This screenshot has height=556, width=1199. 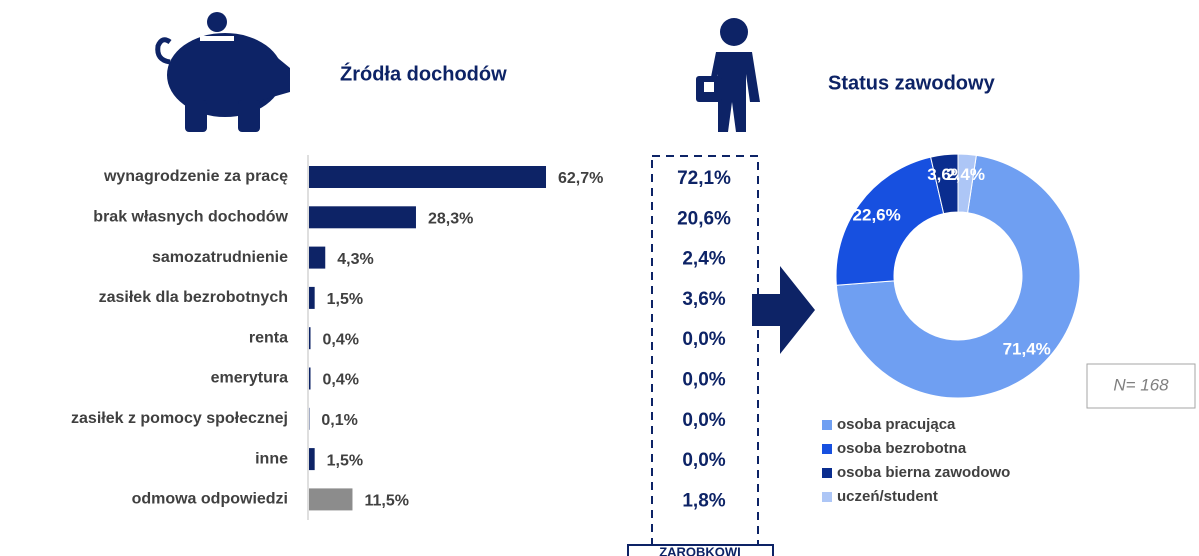 I want to click on category-label: samozatrudnienie, so click(x=220, y=257).